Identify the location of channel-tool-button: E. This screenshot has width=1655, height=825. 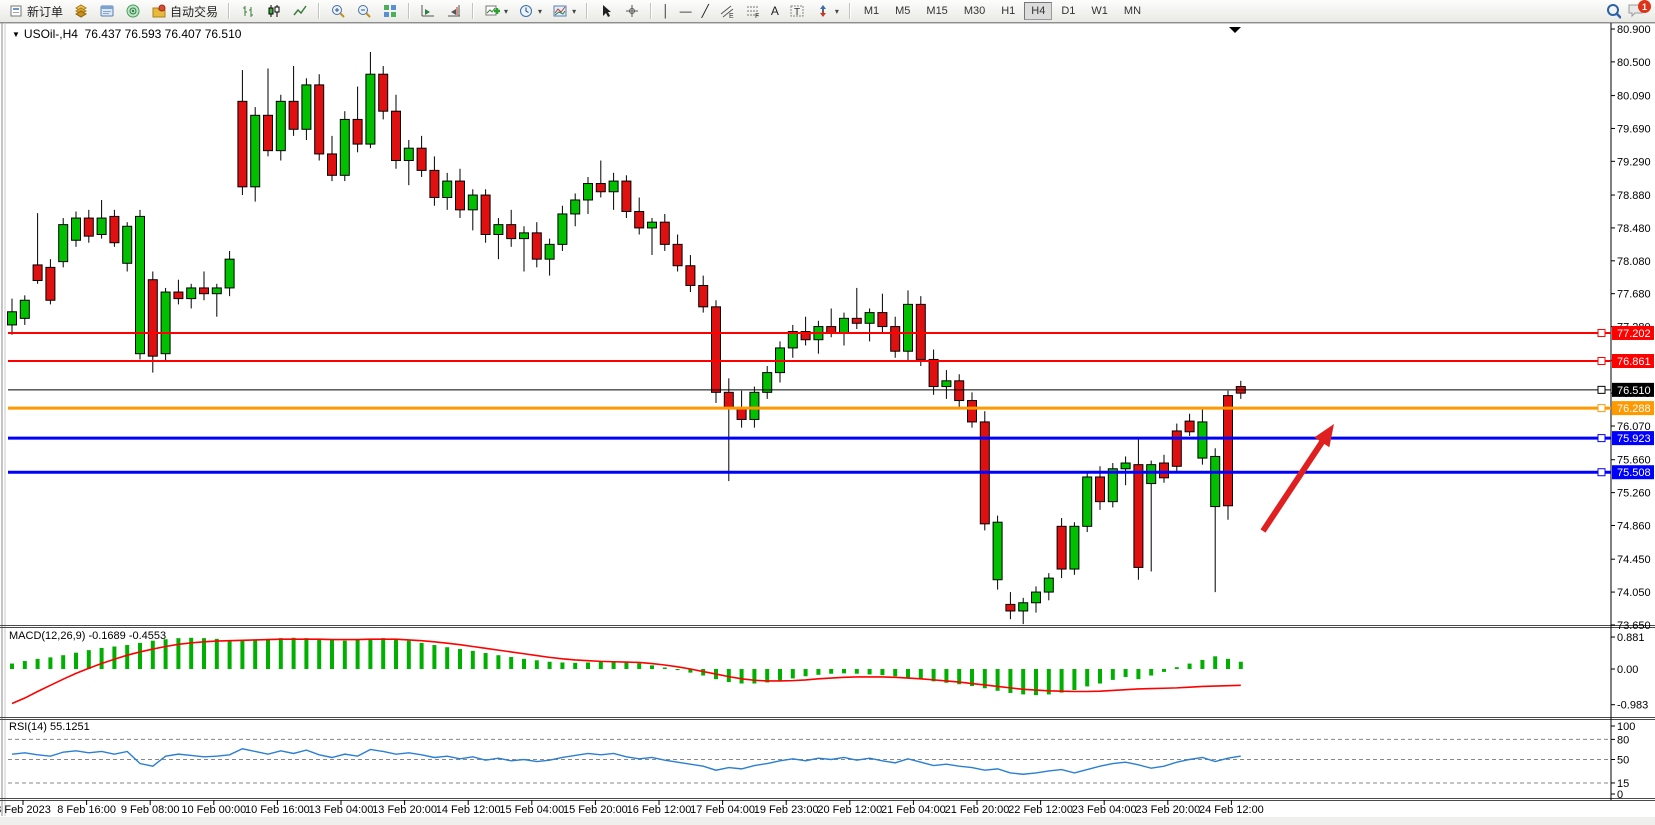
(727, 11).